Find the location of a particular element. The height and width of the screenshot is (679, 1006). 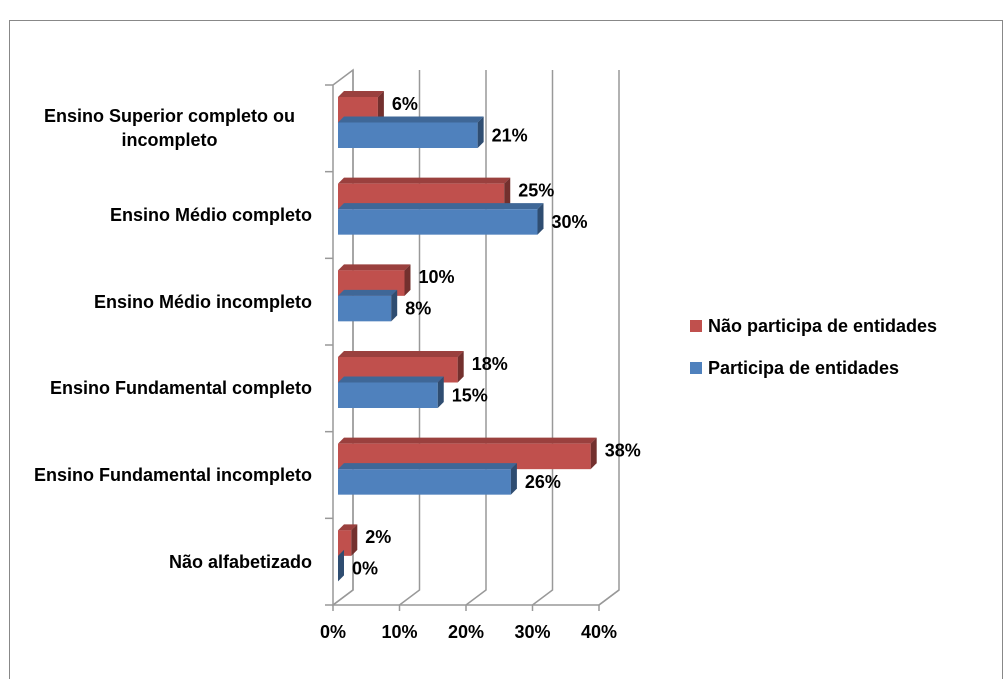

data-label: 30% is located at coordinates (570, 222).